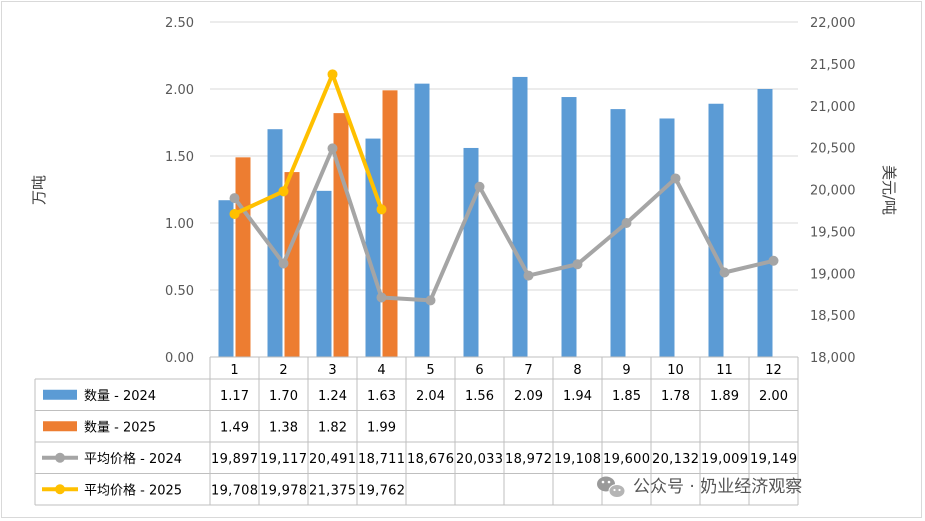 The height and width of the screenshot is (521, 925). What do you see at coordinates (430, 459) in the screenshot?
I see `data-label: 18,676` at bounding box center [430, 459].